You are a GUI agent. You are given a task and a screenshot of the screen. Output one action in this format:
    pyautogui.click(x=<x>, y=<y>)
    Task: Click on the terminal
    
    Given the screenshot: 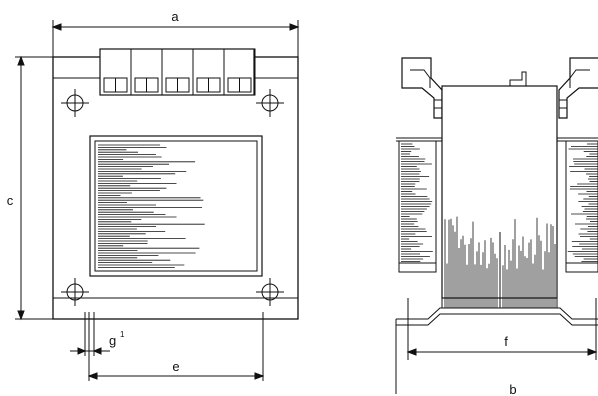 What is the action you would take?
    pyautogui.click(x=239, y=72)
    